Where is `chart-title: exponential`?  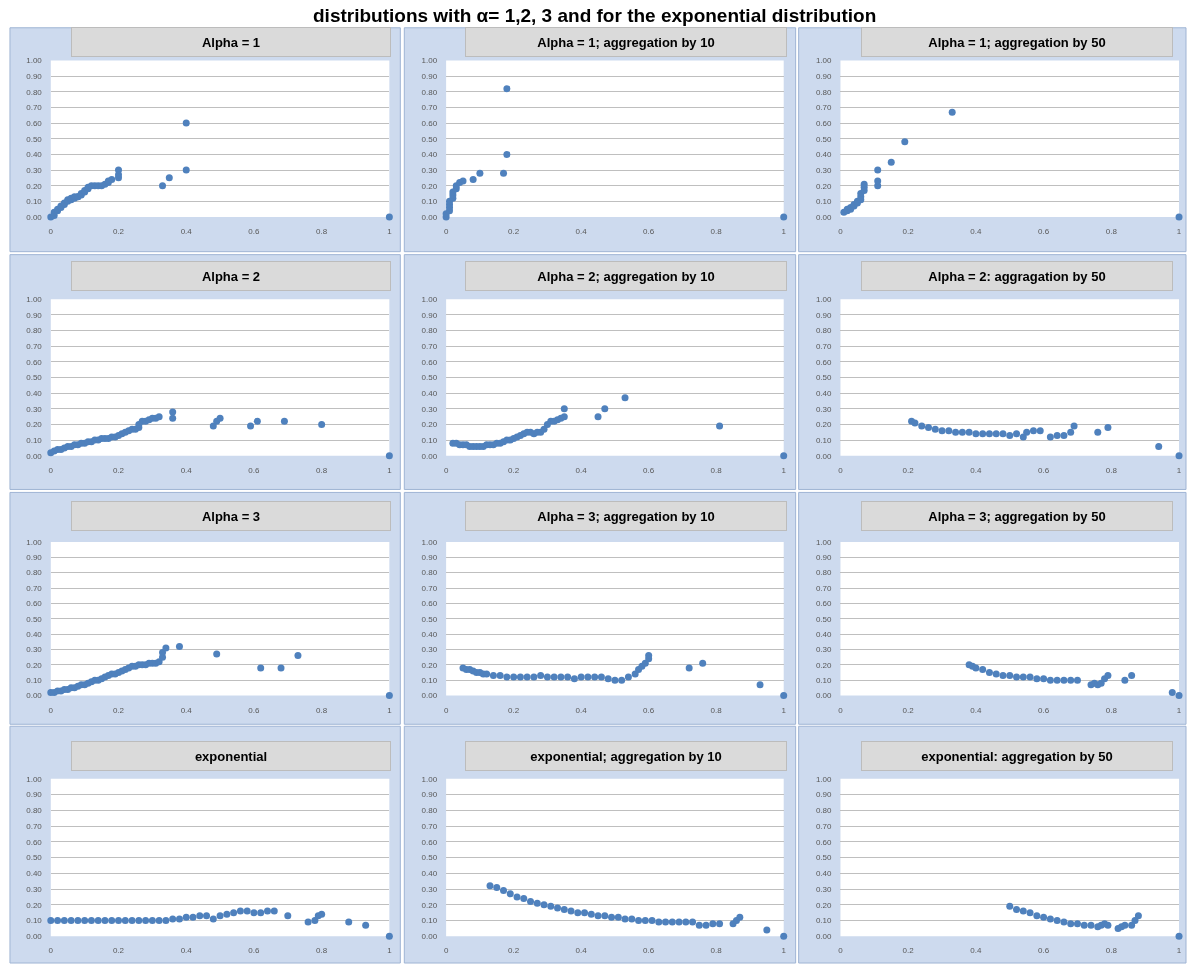 chart-title: exponential is located at coordinates (231, 756).